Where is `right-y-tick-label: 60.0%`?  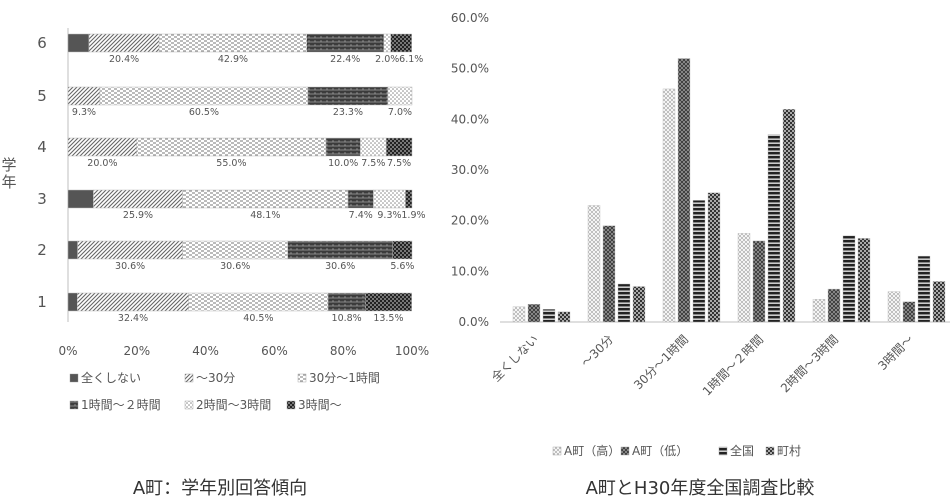
right-y-tick-label: 60.0% is located at coordinates (470, 18).